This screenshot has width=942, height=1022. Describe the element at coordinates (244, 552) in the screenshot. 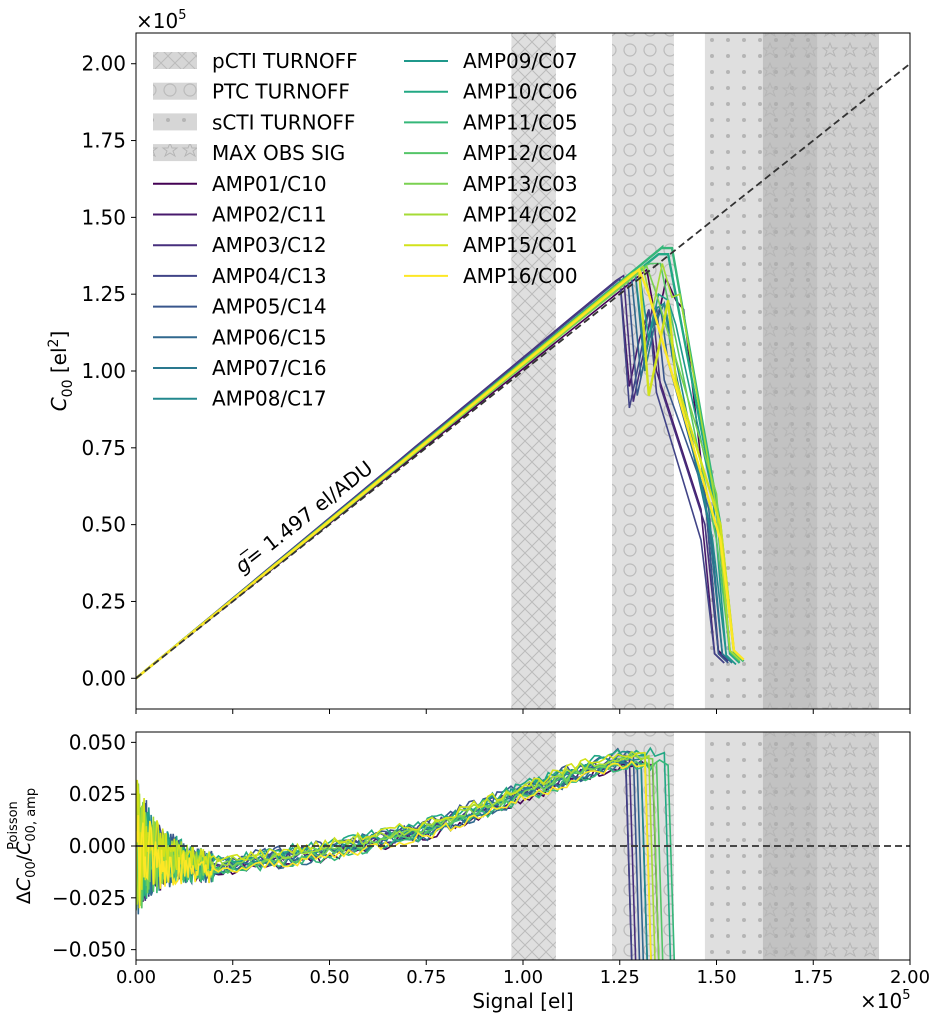

I see `g-overbar` at that location.